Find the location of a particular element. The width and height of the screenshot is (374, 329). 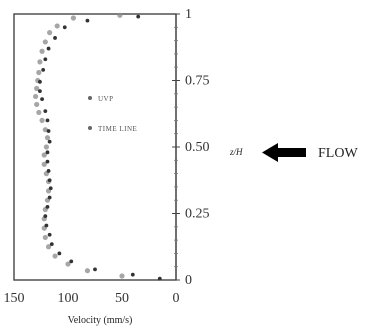

x-tick-label: 100 is located at coordinates (68, 298).